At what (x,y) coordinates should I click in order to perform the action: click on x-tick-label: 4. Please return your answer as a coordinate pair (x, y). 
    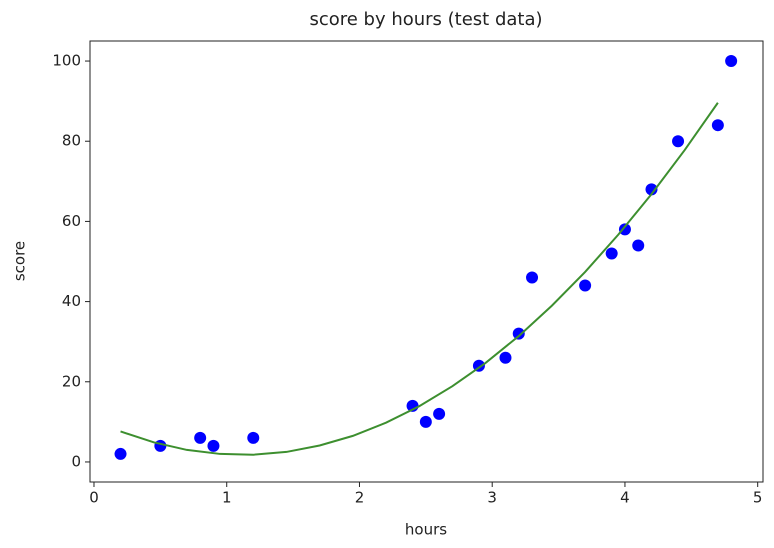
    Looking at the image, I should click on (625, 498).